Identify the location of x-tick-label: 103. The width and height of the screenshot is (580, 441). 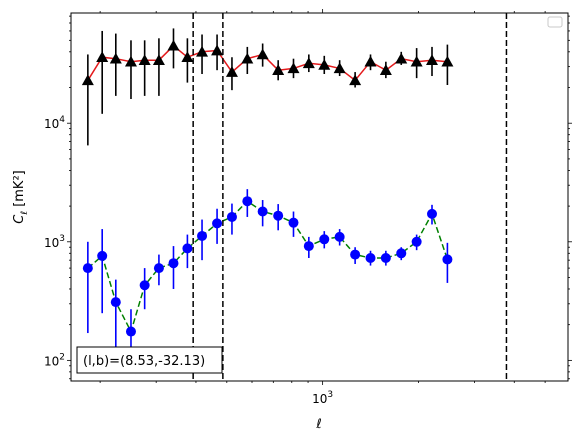
(322, 398).